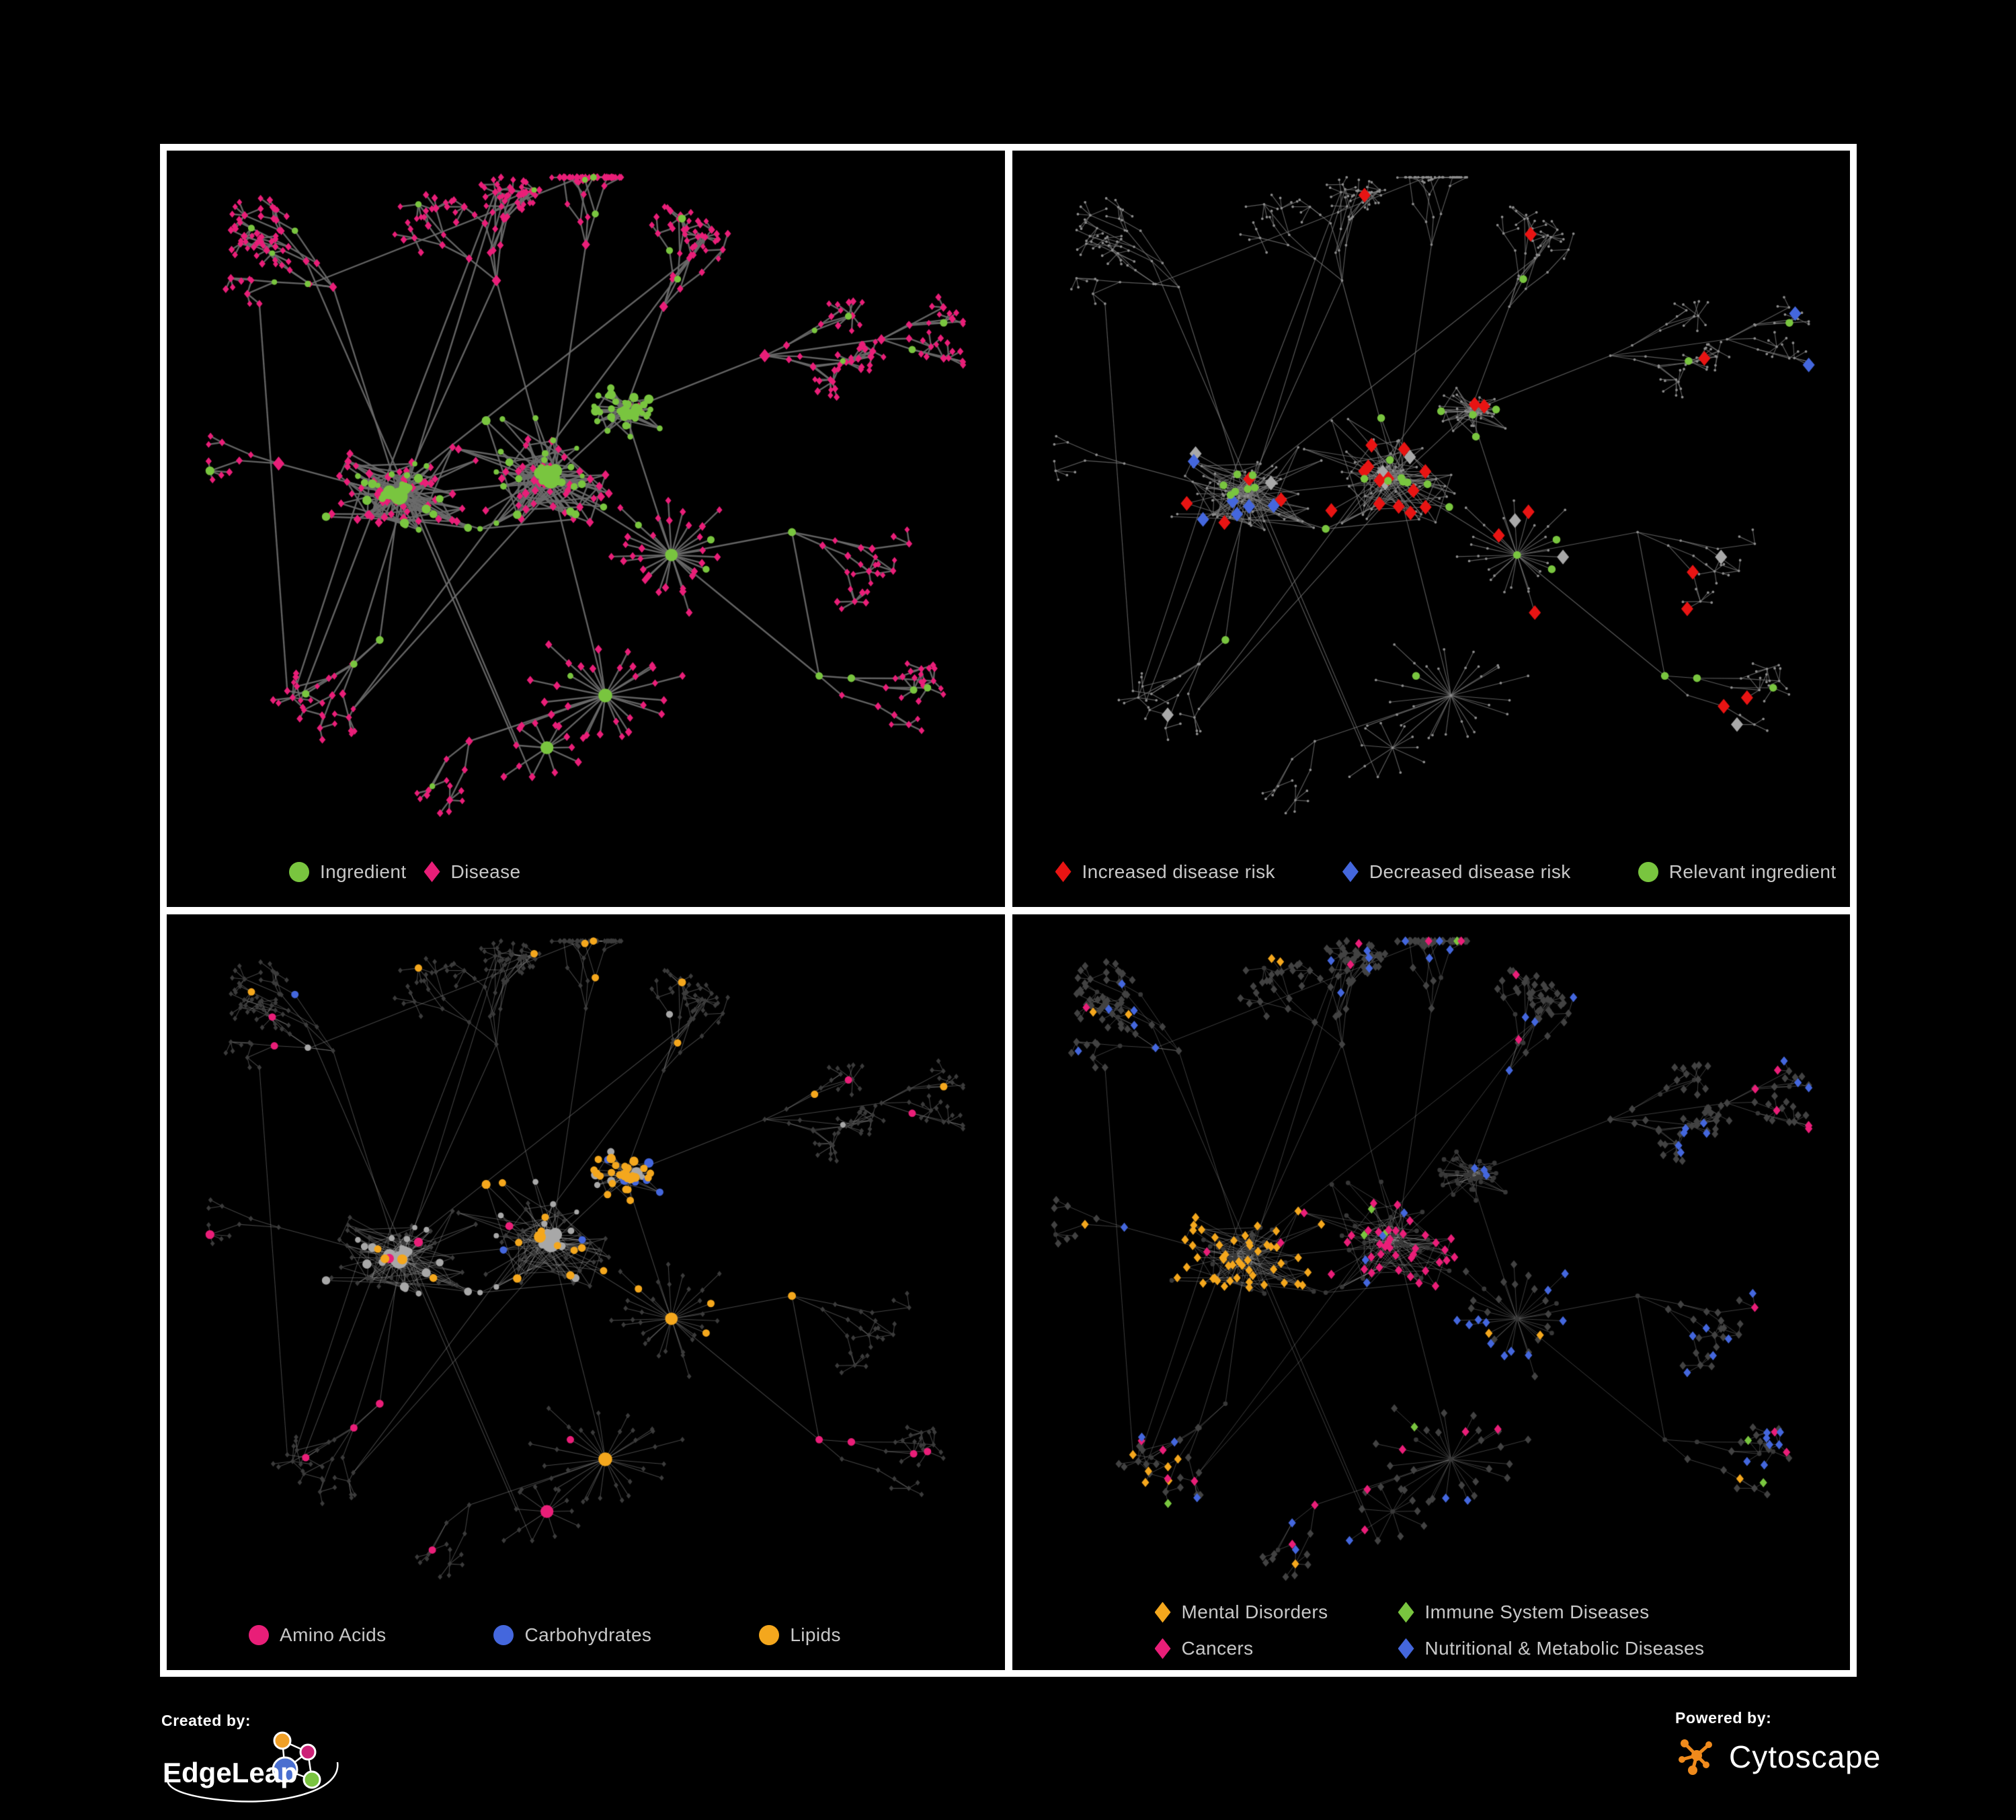 This screenshot has height=1820, width=2016. I want to click on legend-label: Cancers, so click(1217, 1648).